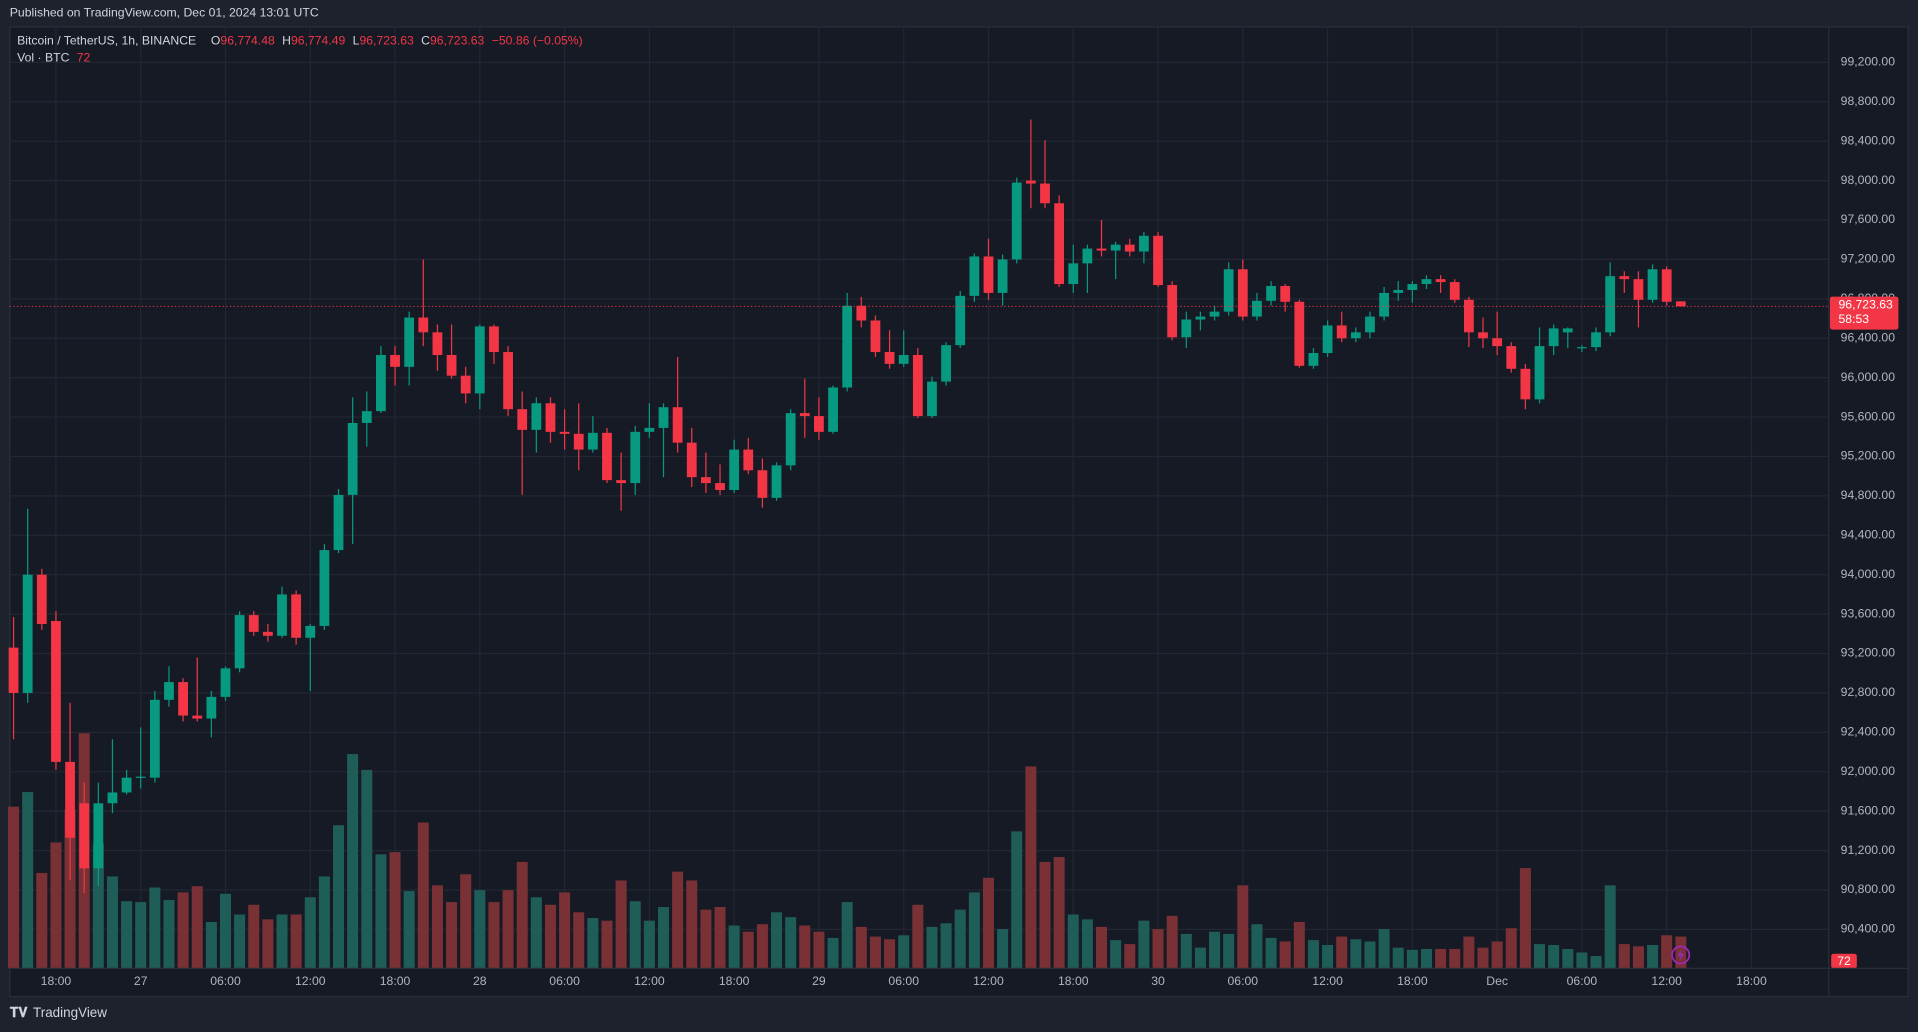 This screenshot has width=1918, height=1032. What do you see at coordinates (1868, 692) in the screenshot?
I see `y-tick-label: 92,800.00` at bounding box center [1868, 692].